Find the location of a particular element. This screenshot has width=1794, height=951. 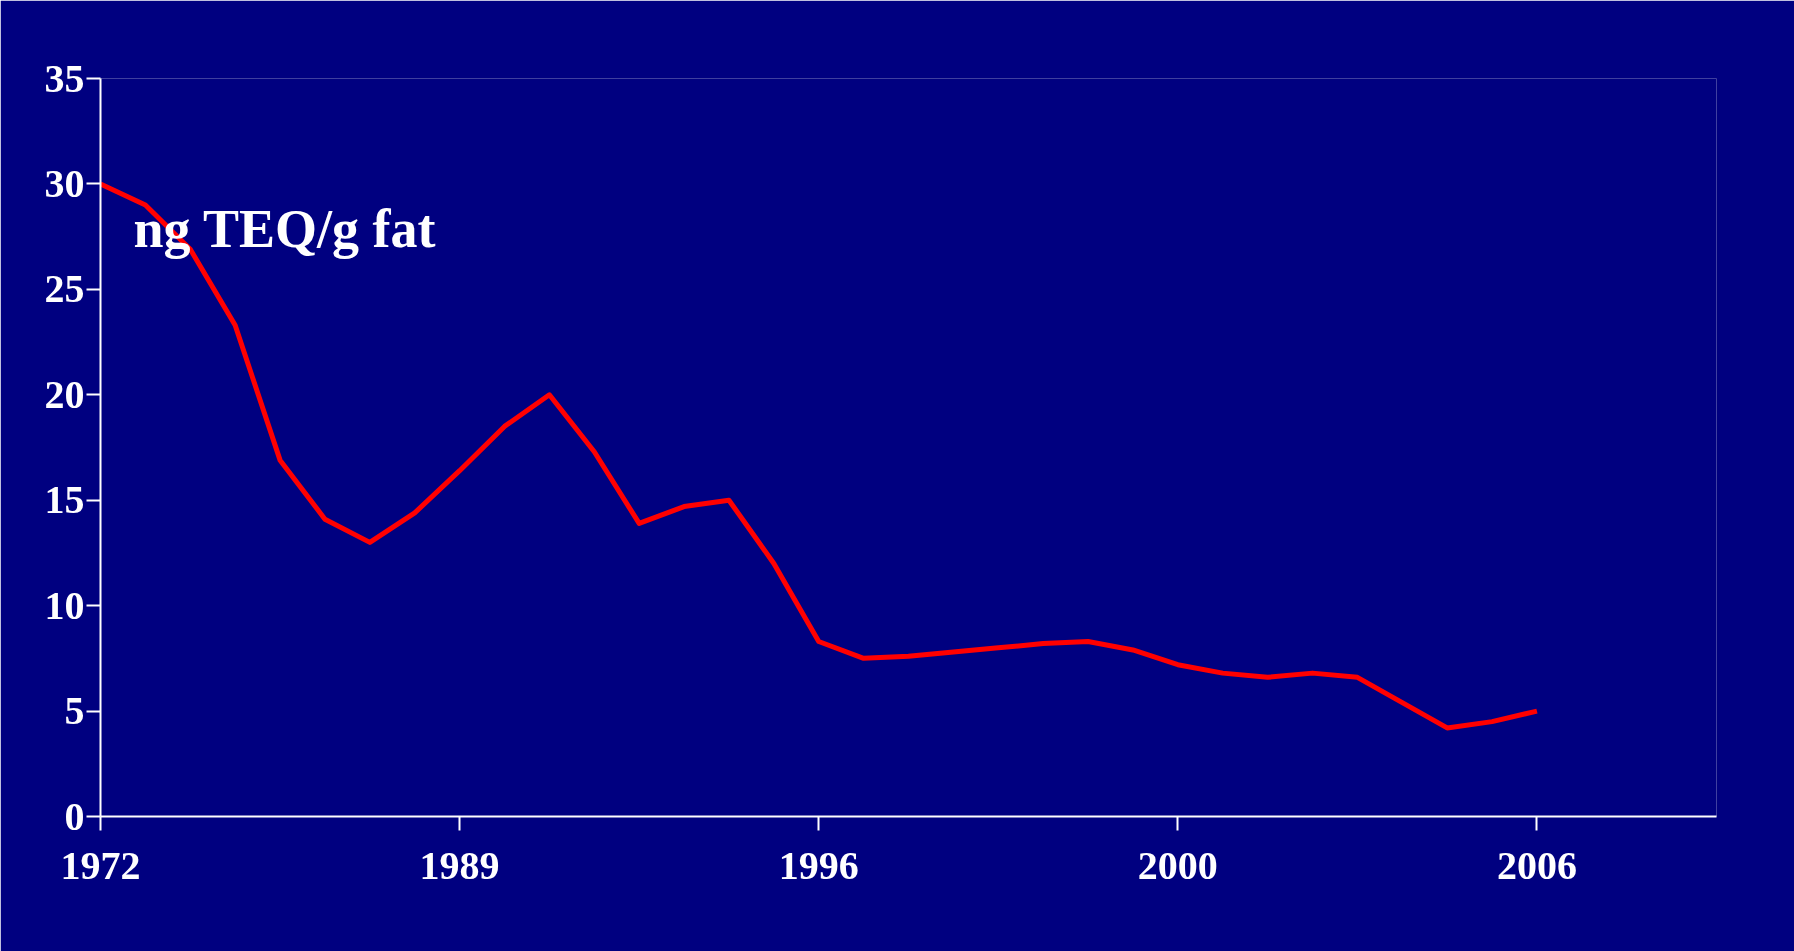

y-tick-label: 10 is located at coordinates (64, 605).